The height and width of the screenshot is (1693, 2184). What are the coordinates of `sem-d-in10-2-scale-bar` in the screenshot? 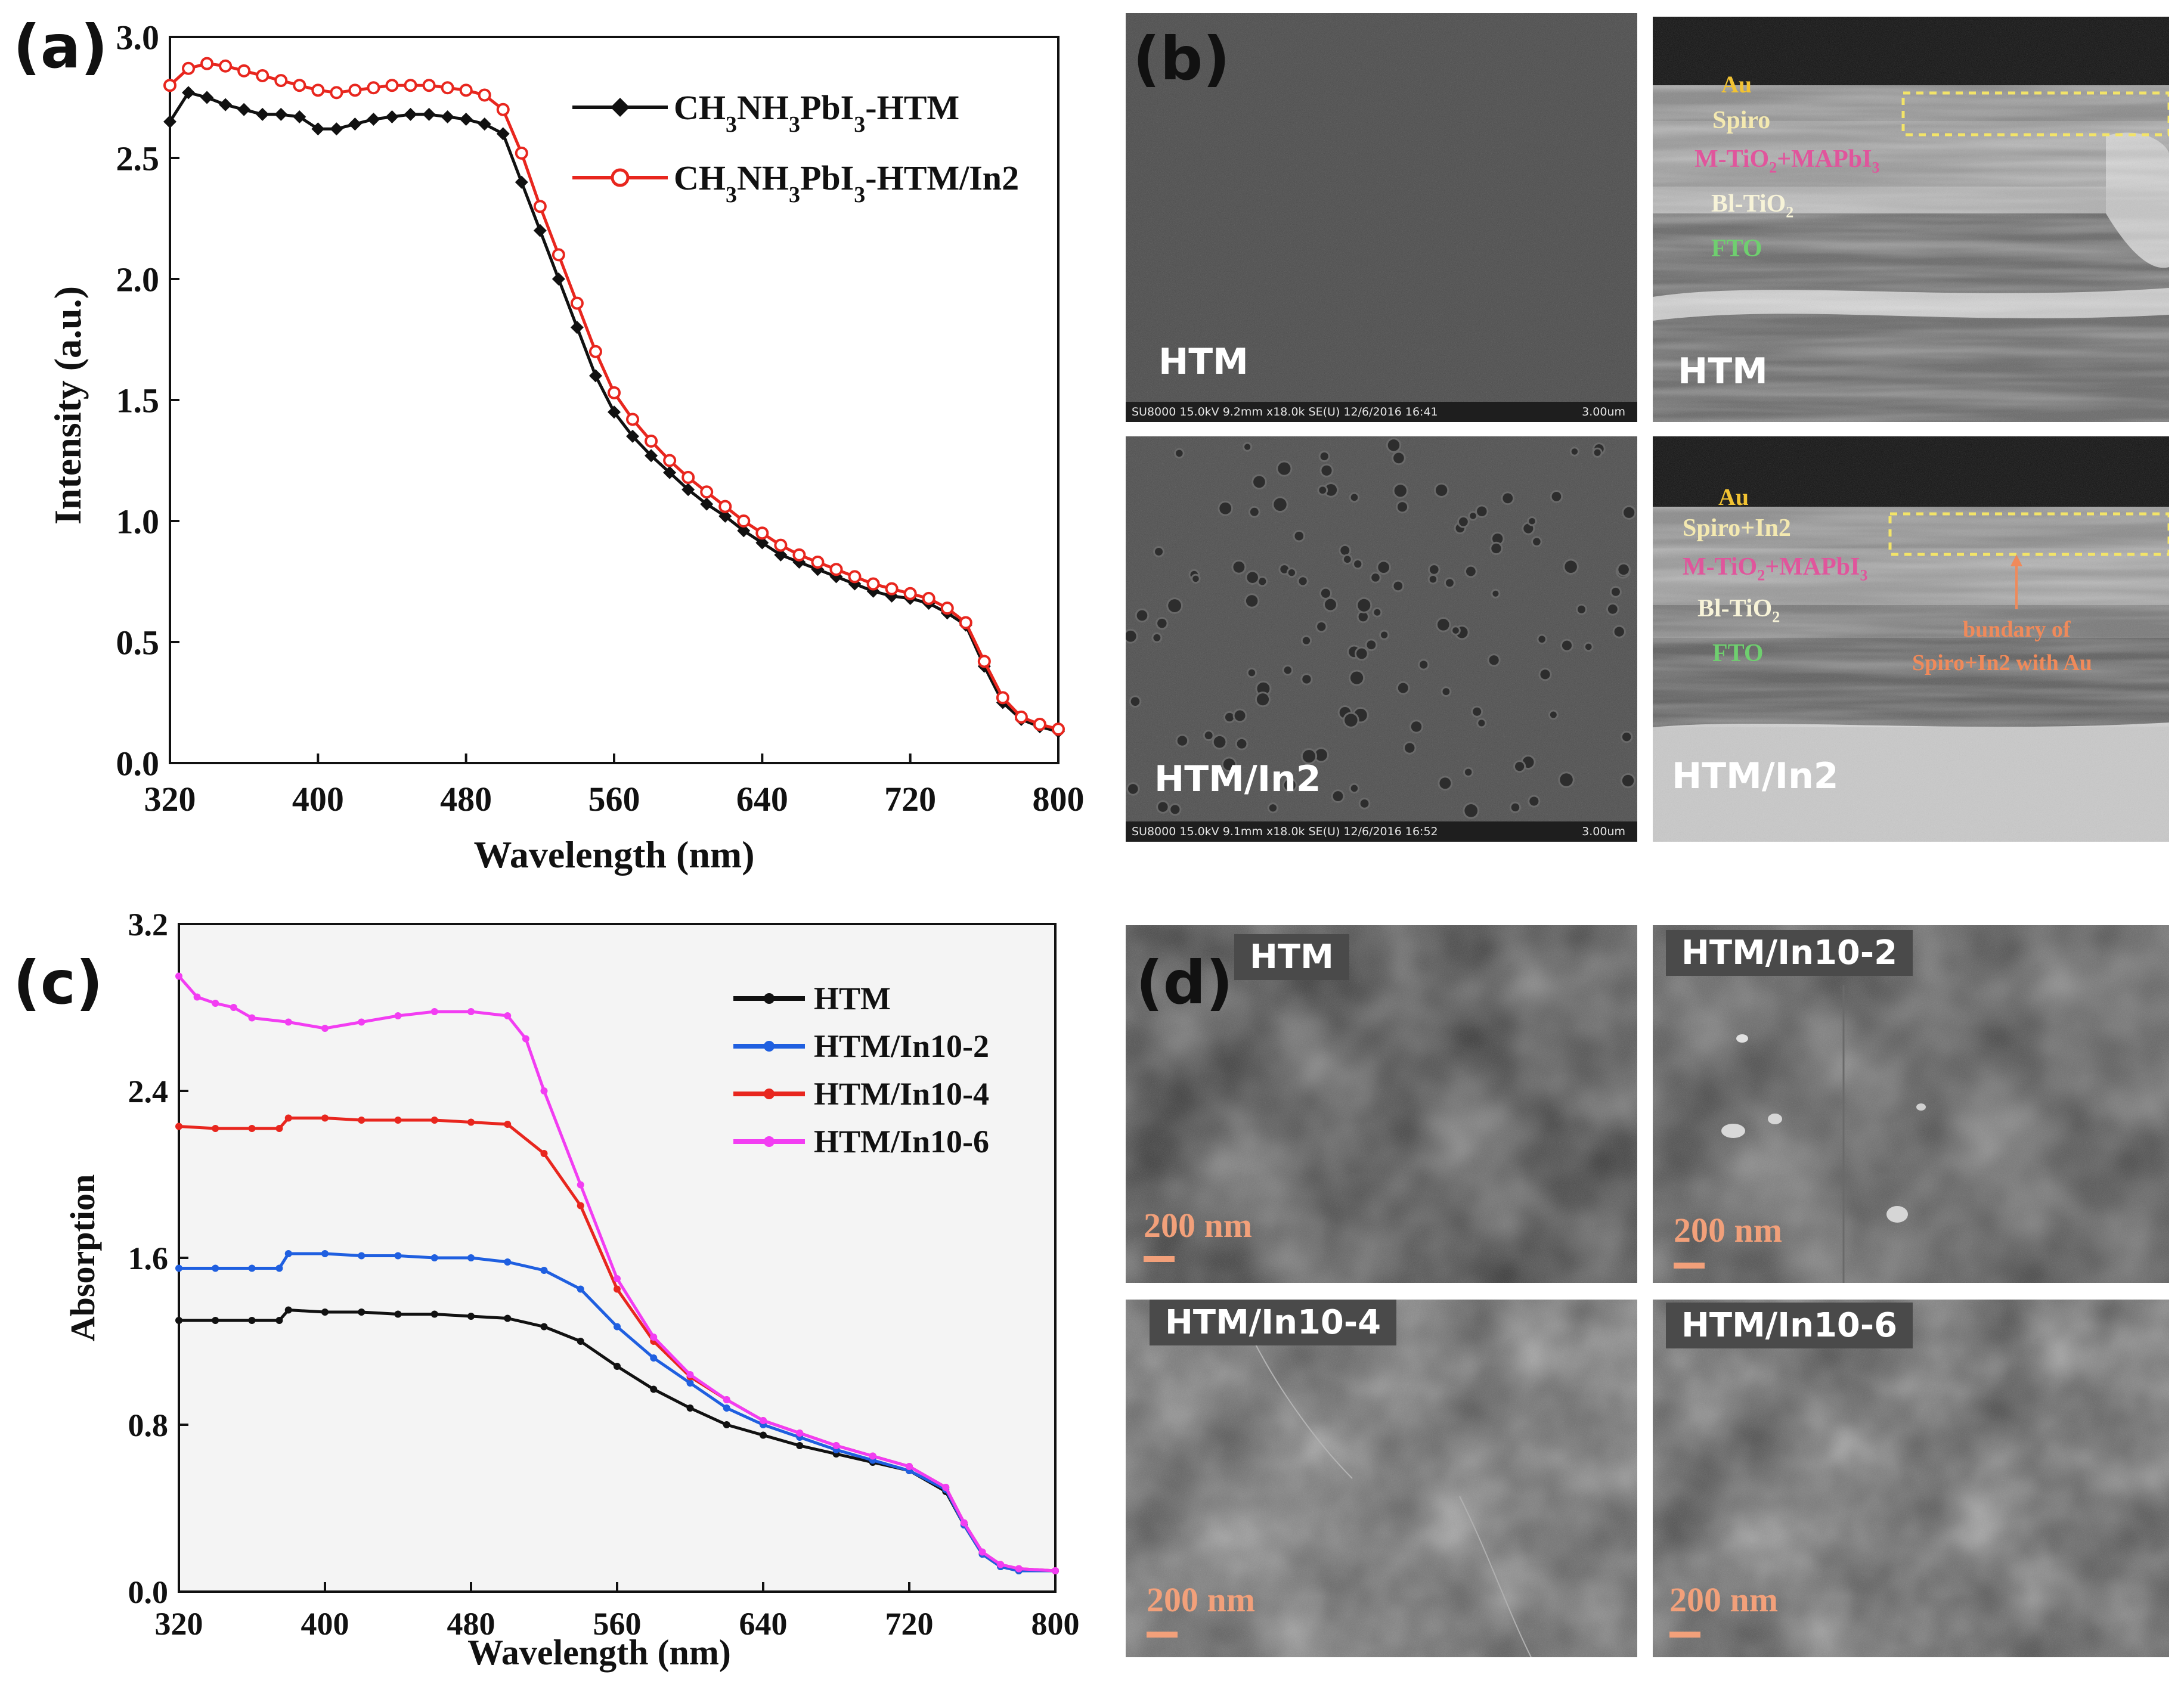 It's located at (1690, 1266).